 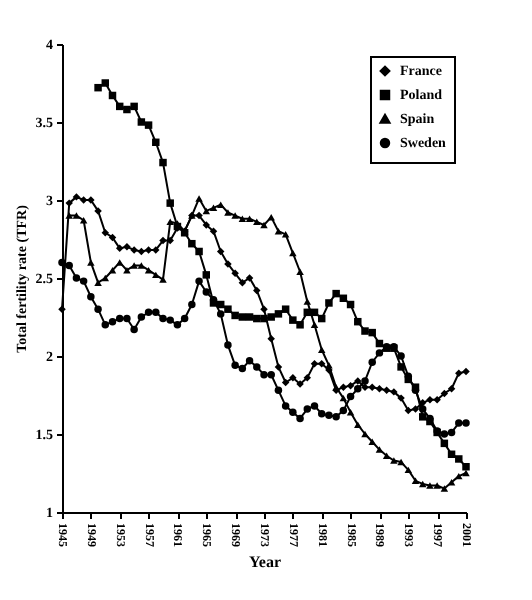 What do you see at coordinates (265, 562) in the screenshot?
I see `x-axis-title: Year` at bounding box center [265, 562].